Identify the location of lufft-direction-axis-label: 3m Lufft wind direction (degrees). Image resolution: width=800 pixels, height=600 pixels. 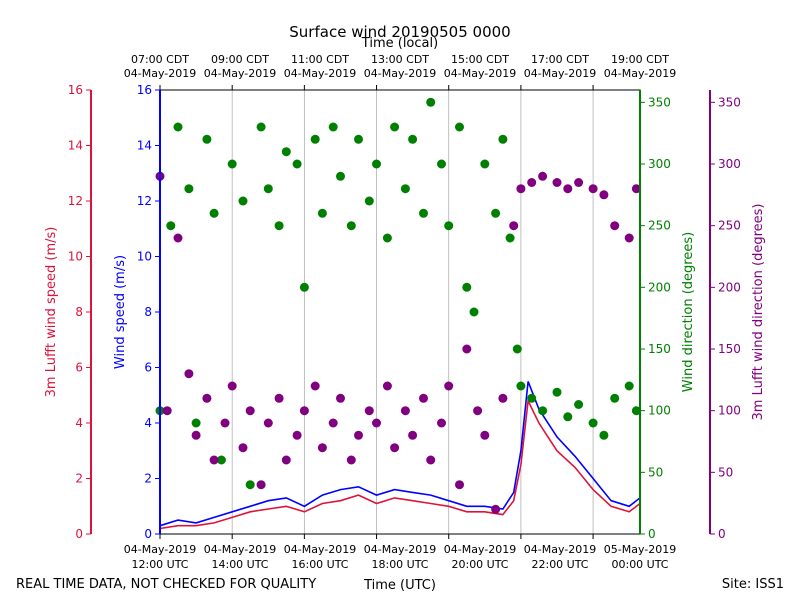
(758, 312).